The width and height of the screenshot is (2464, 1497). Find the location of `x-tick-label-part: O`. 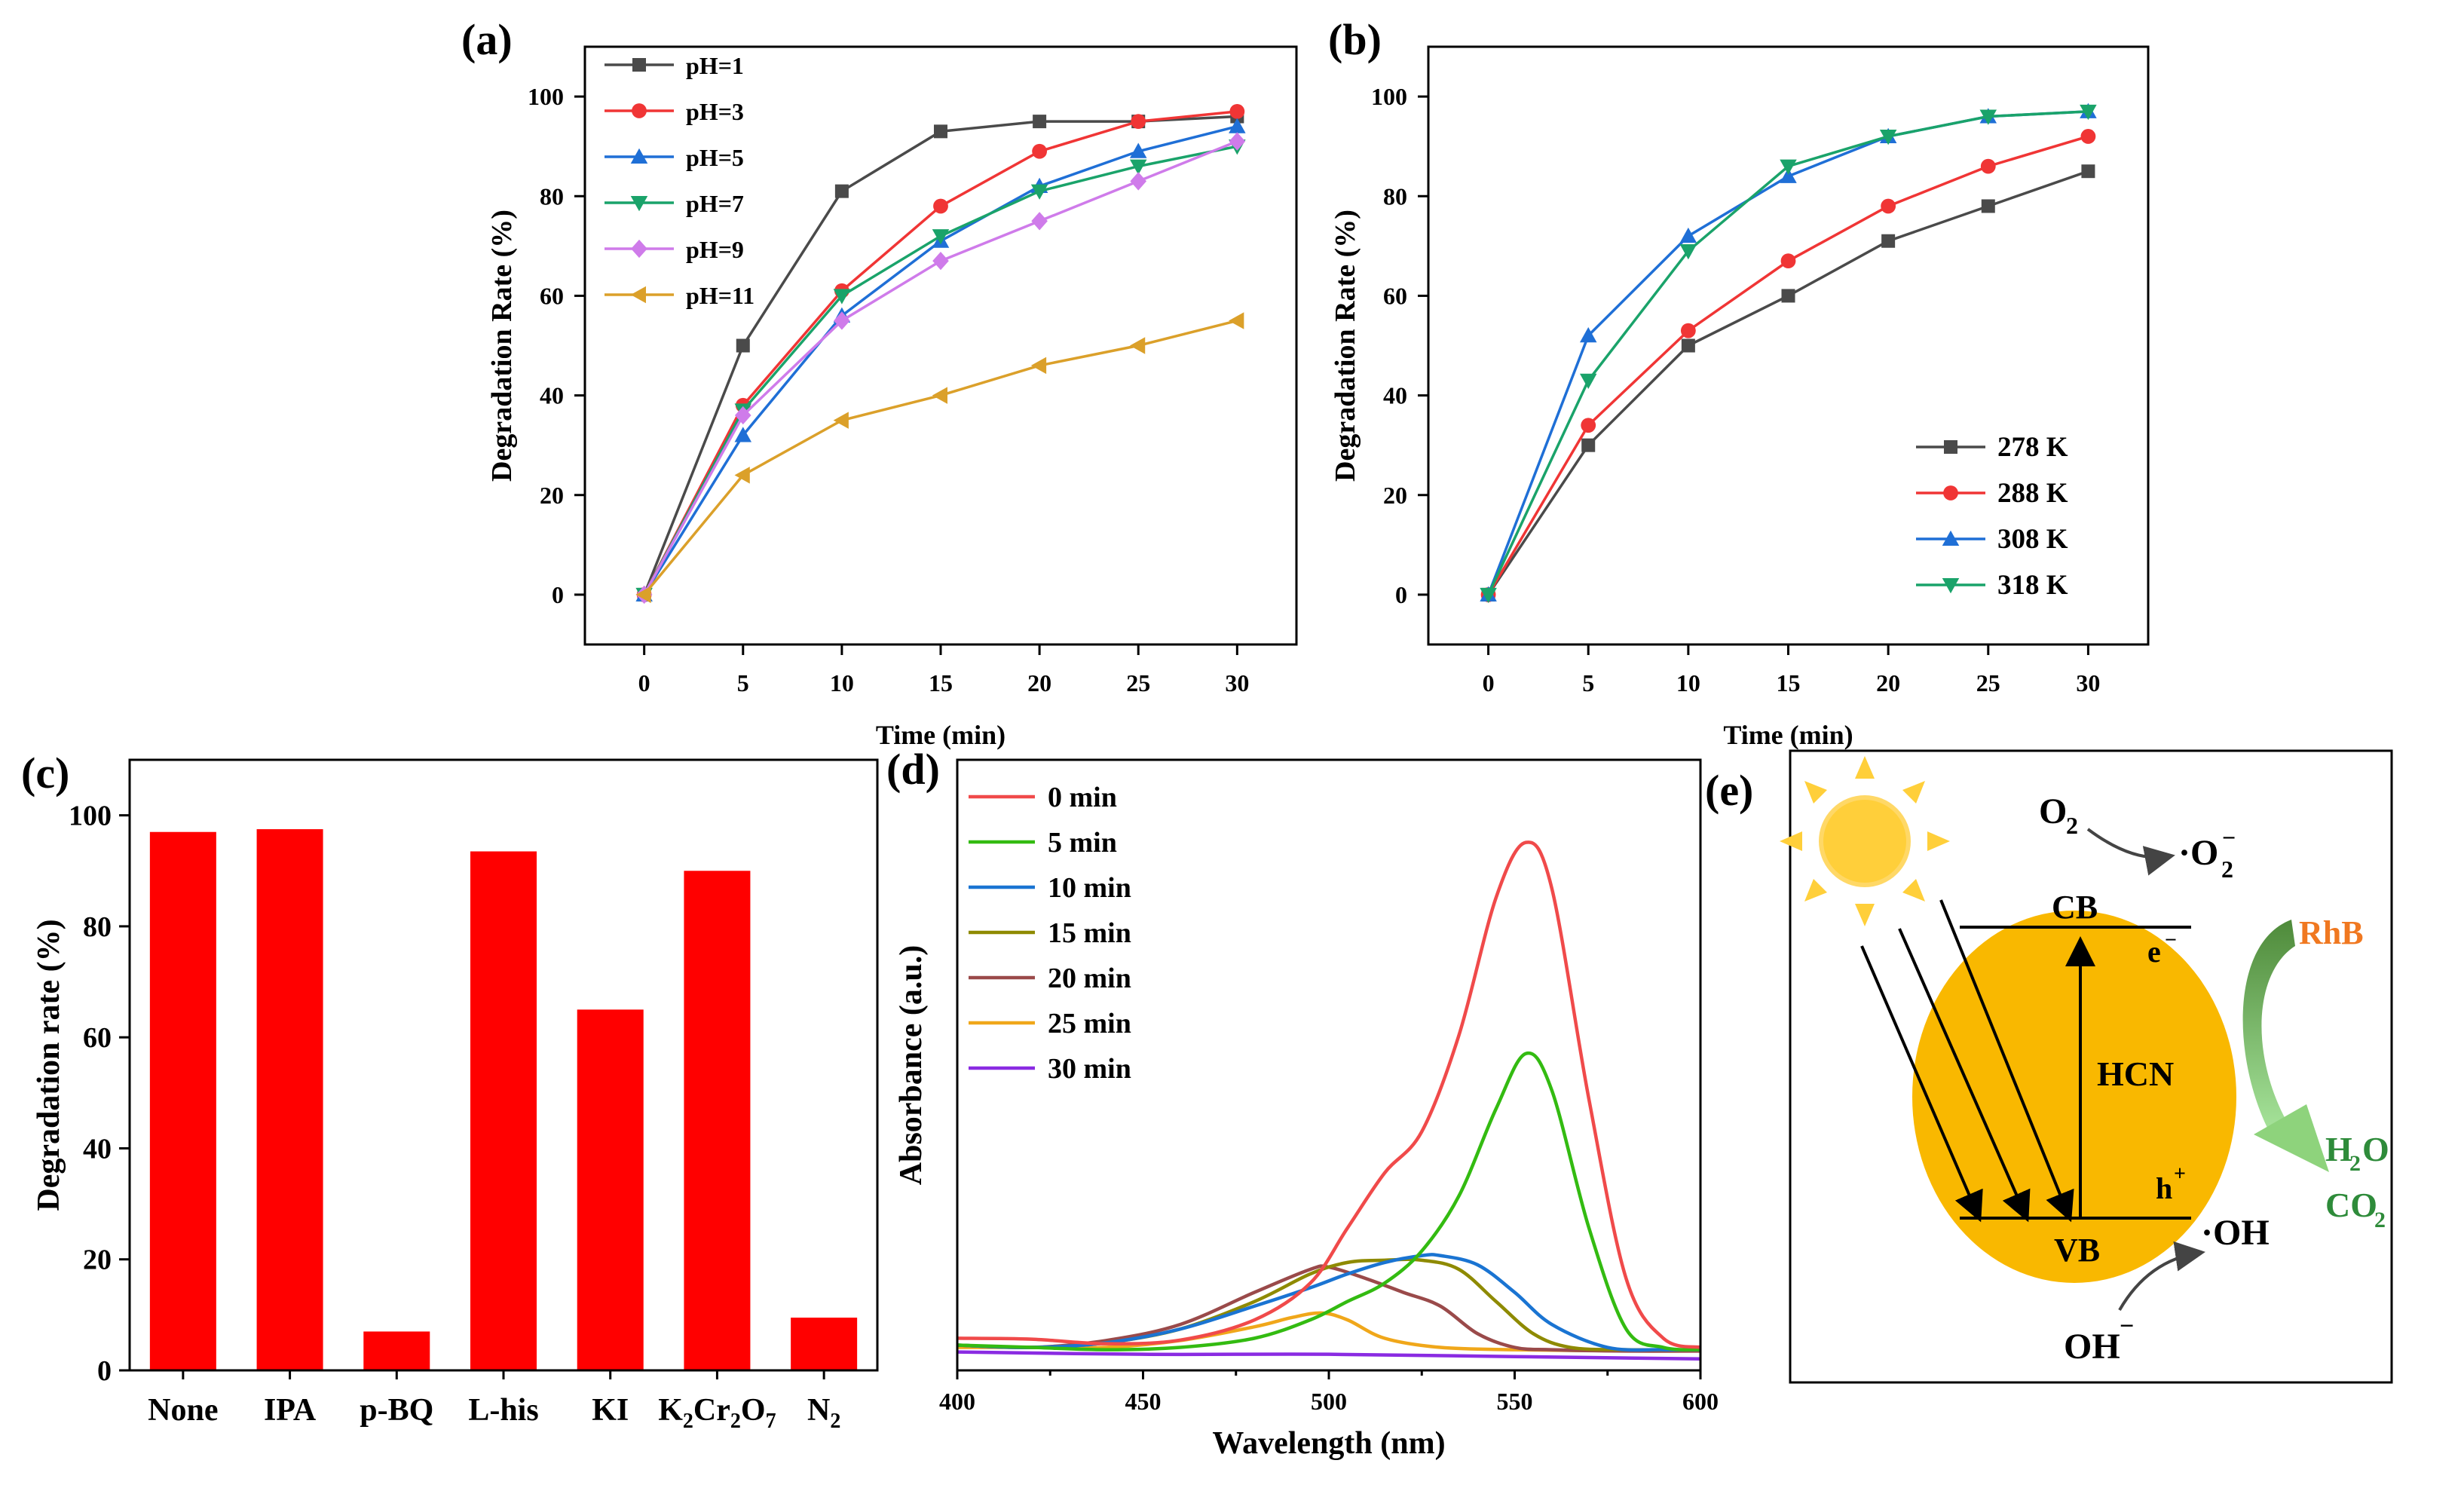

x-tick-label-part: O is located at coordinates (753, 1410).